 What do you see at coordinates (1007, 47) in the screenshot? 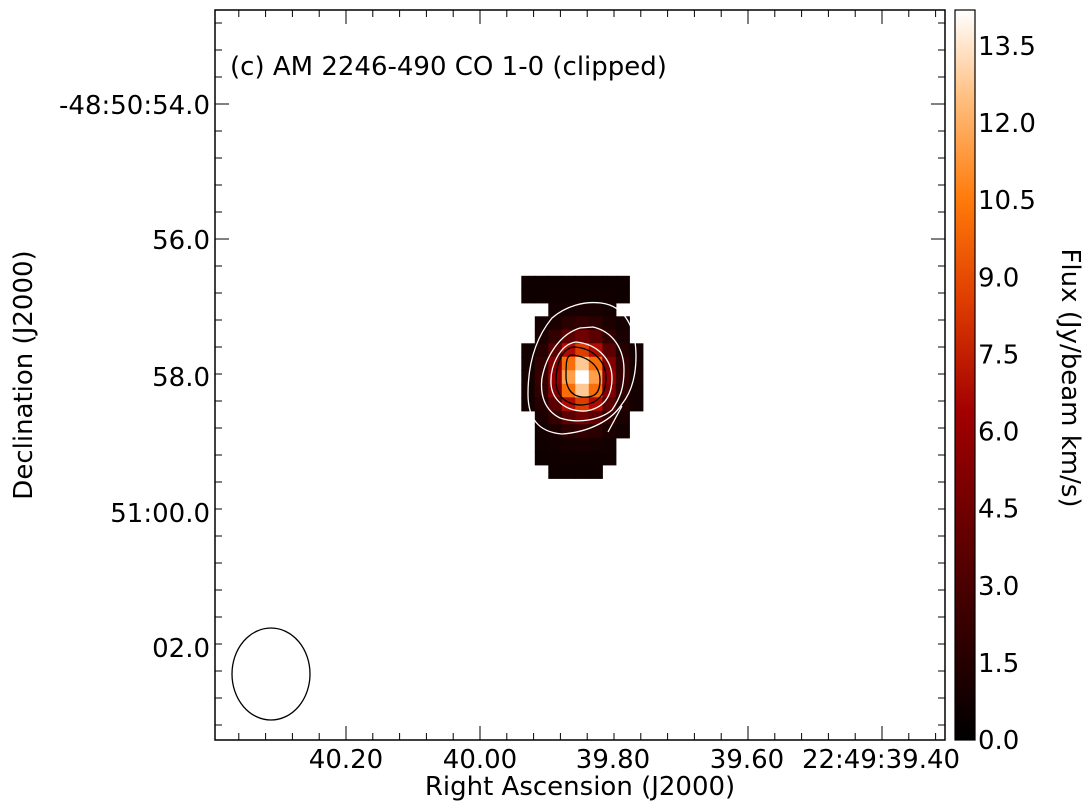
I see `colorbar-tick-label: 13.5` at bounding box center [1007, 47].